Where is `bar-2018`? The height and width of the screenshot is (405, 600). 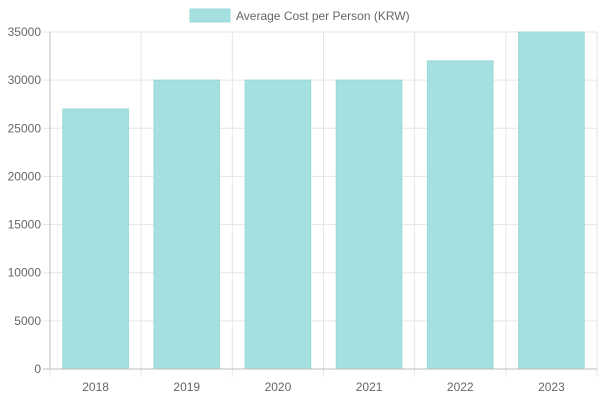
bar-2018 is located at coordinates (95, 239).